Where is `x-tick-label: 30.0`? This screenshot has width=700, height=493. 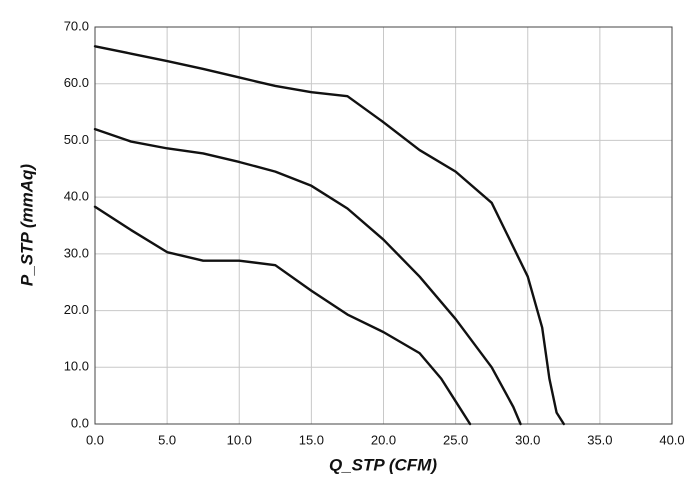
x-tick-label: 30.0 is located at coordinates (527, 439).